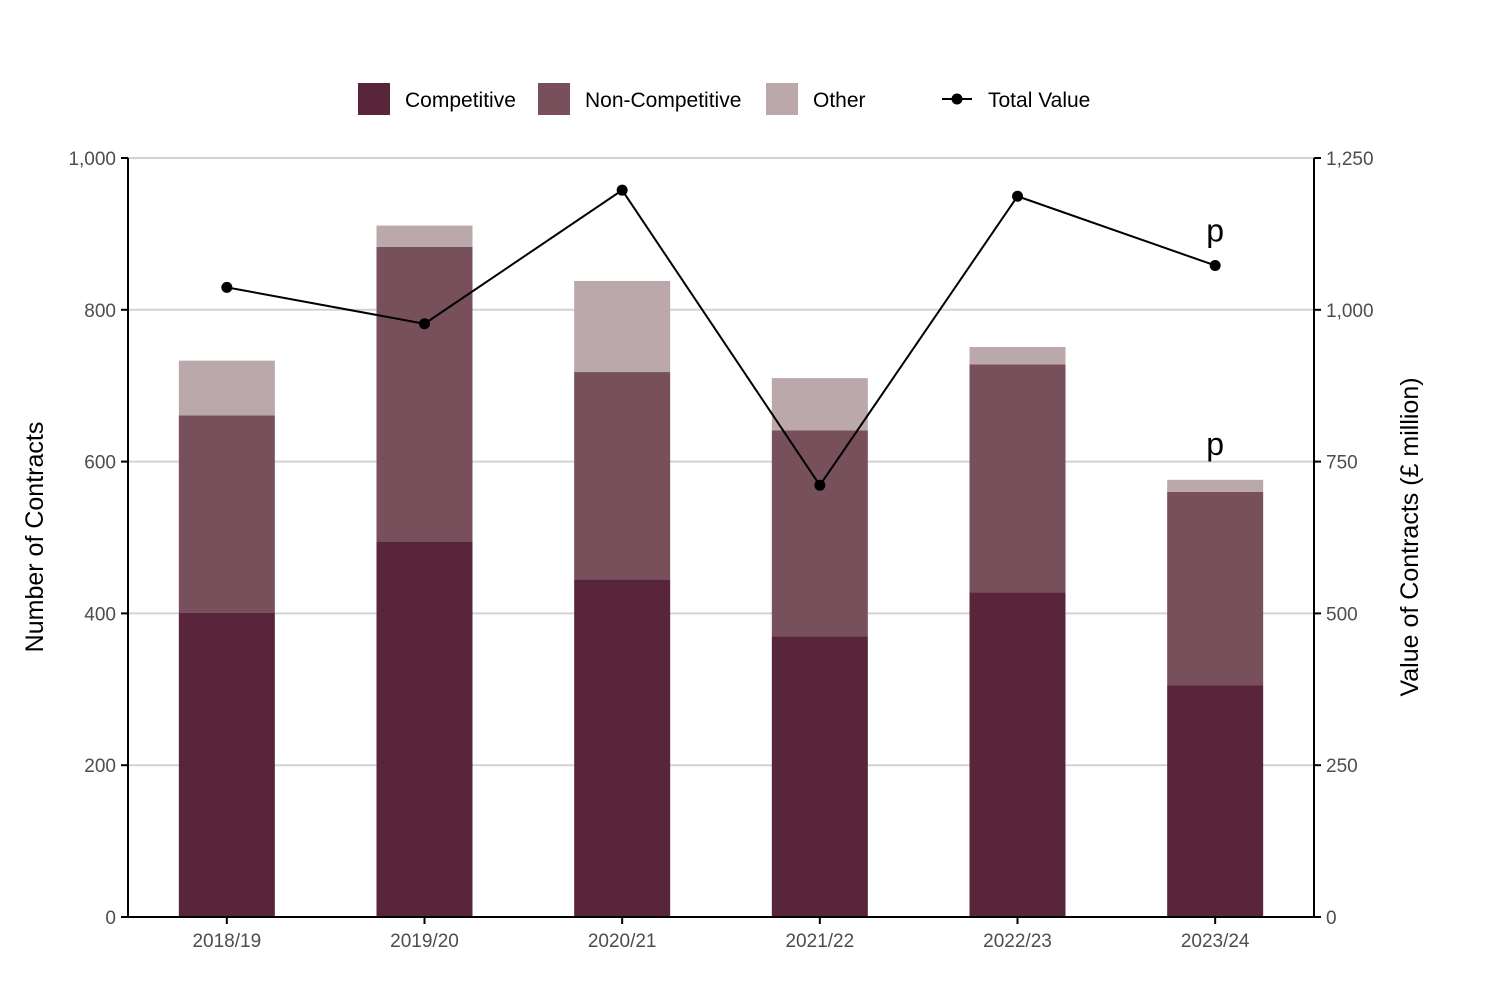 Image resolution: width=1492 pixels, height=997 pixels. Describe the element at coordinates (819, 941) in the screenshot. I see `x-tick-label: 2021/22` at that location.